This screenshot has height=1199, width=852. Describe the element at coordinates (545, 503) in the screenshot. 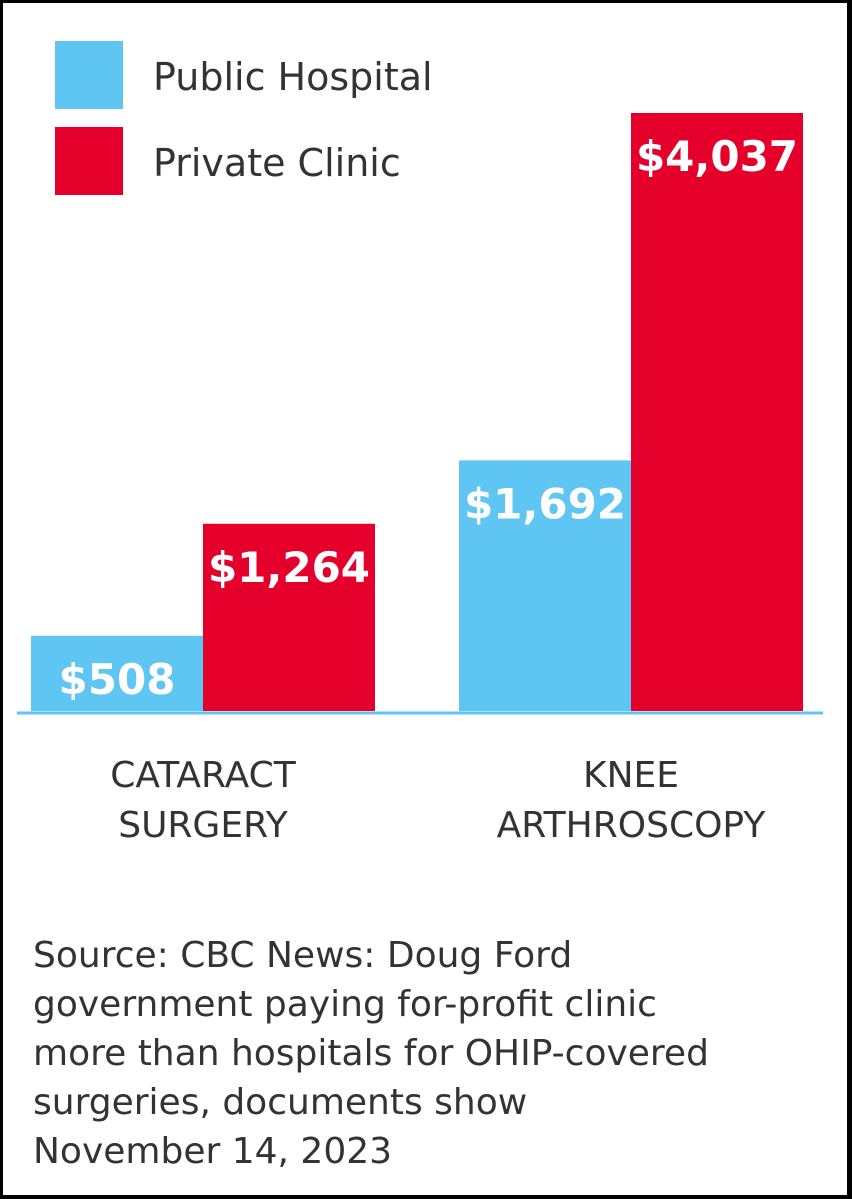

I see `data-label-public-hospital-knee-arthroscopy: $1,692` at that location.